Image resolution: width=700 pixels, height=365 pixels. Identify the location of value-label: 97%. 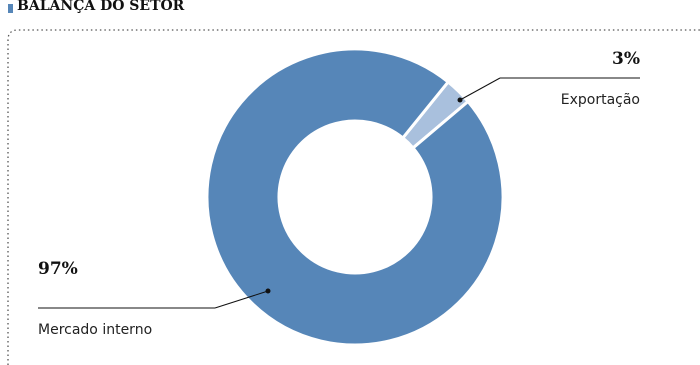
(58, 269).